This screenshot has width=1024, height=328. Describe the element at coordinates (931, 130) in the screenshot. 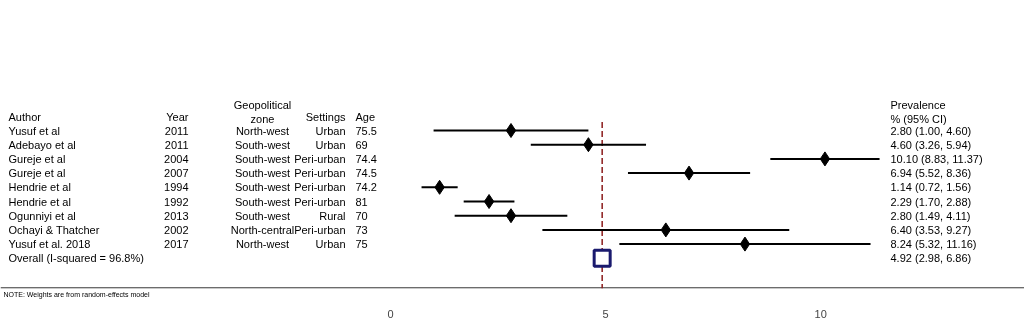

I see `annotation: 2.80 (1.00, 4.60)` at that location.